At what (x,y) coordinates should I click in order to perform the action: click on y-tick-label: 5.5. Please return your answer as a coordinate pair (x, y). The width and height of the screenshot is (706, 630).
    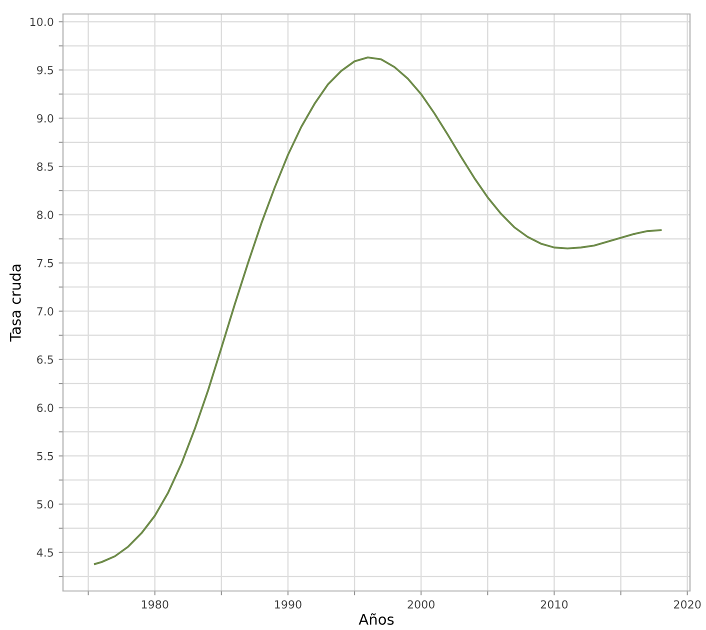
    Looking at the image, I should click on (45, 456).